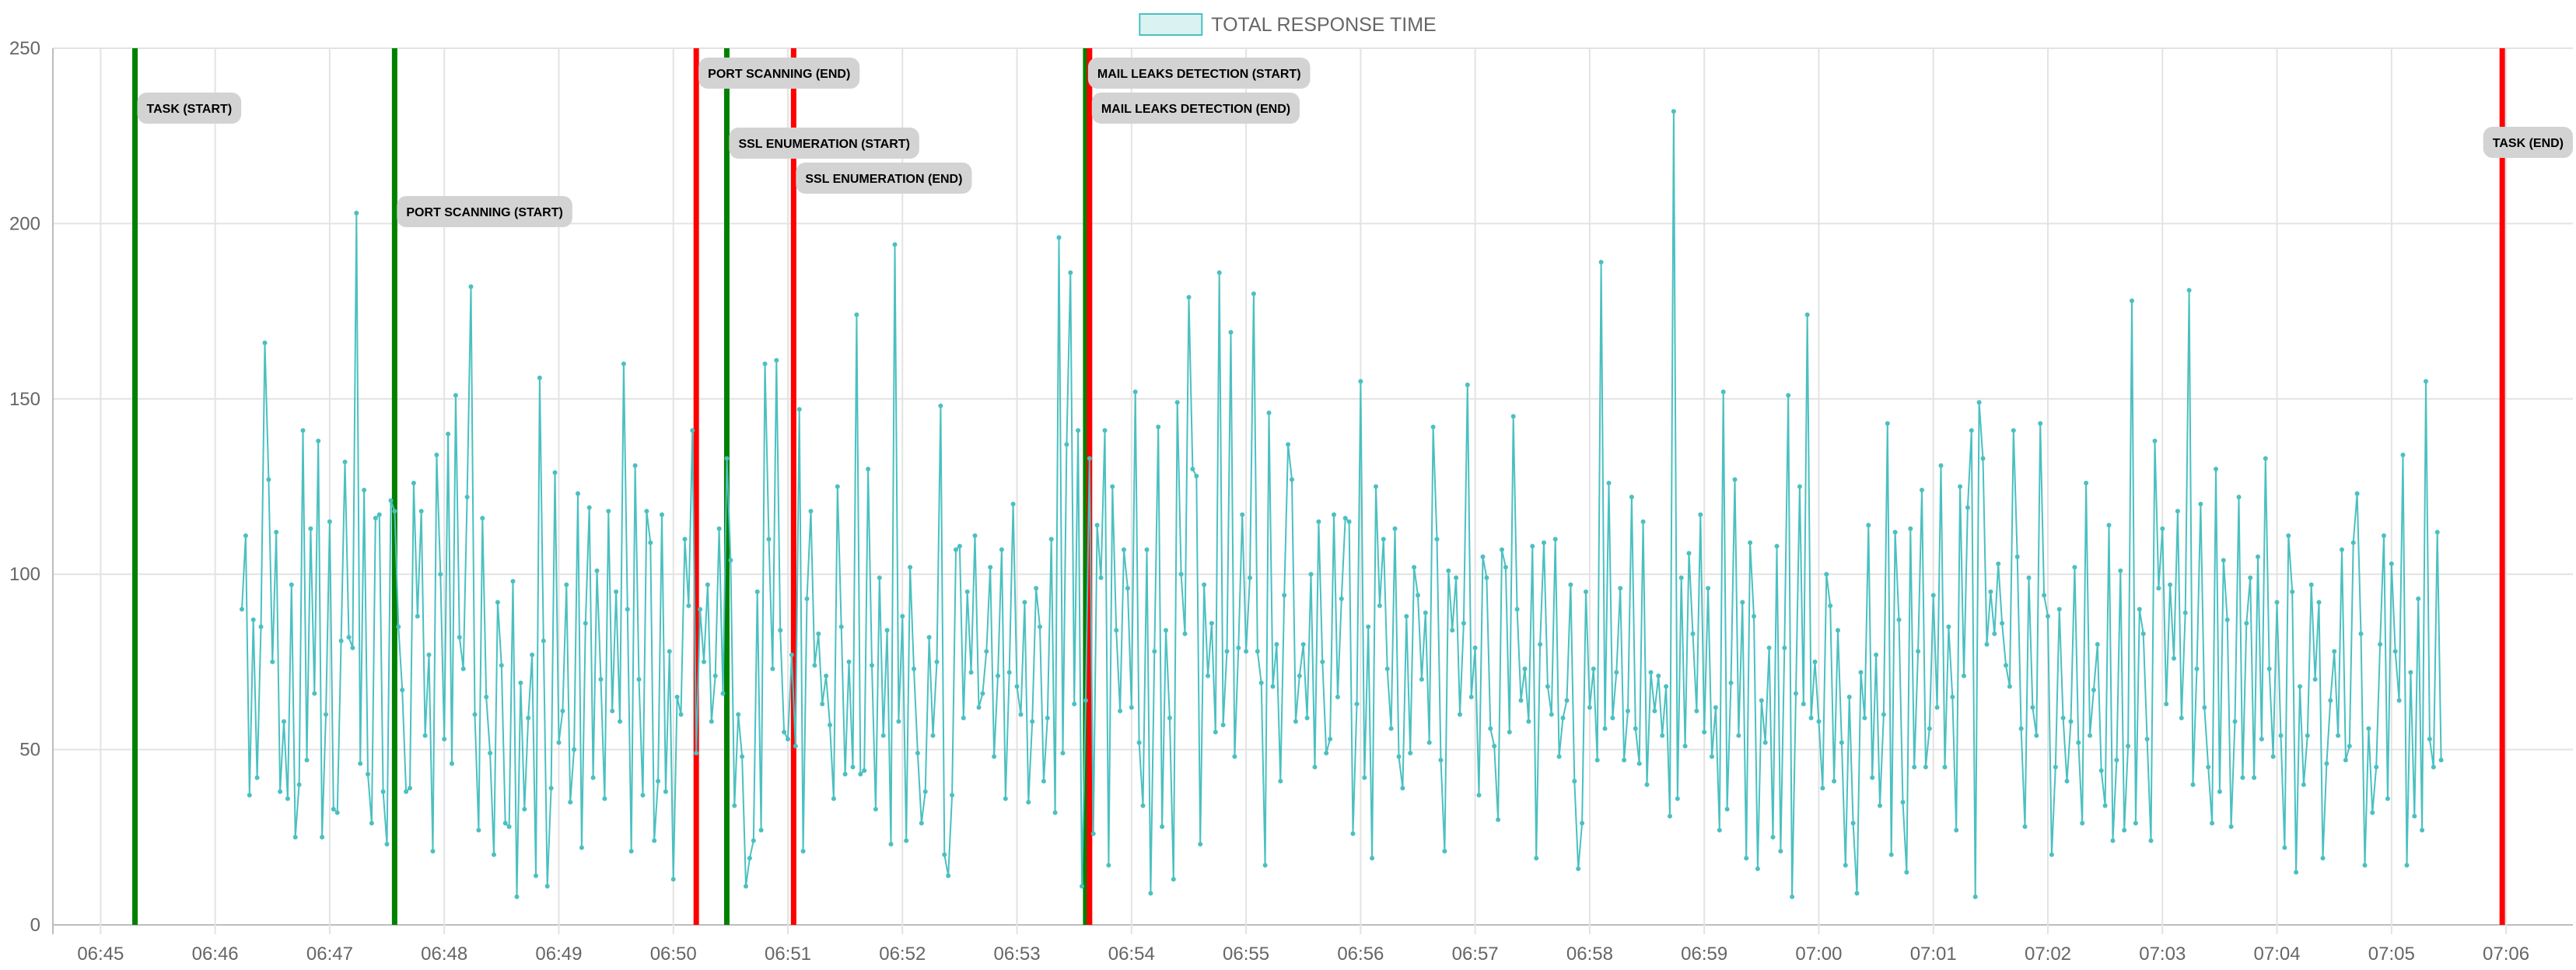 The image size is (2576, 970). Describe the element at coordinates (1195, 109) in the screenshot. I see `annotation-label-text: MAIL LEAKS DETECTION (END)` at that location.